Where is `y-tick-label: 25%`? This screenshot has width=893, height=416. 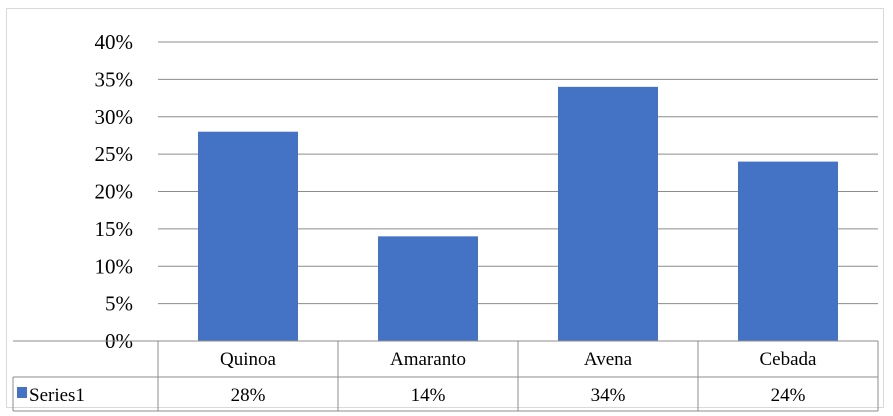
y-tick-label: 25% is located at coordinates (114, 154).